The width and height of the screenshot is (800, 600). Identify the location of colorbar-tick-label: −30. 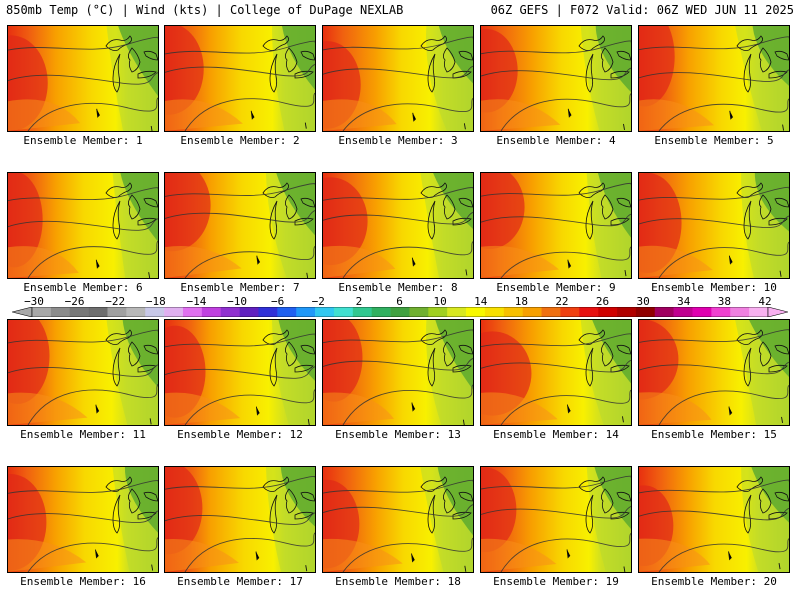
(34, 301).